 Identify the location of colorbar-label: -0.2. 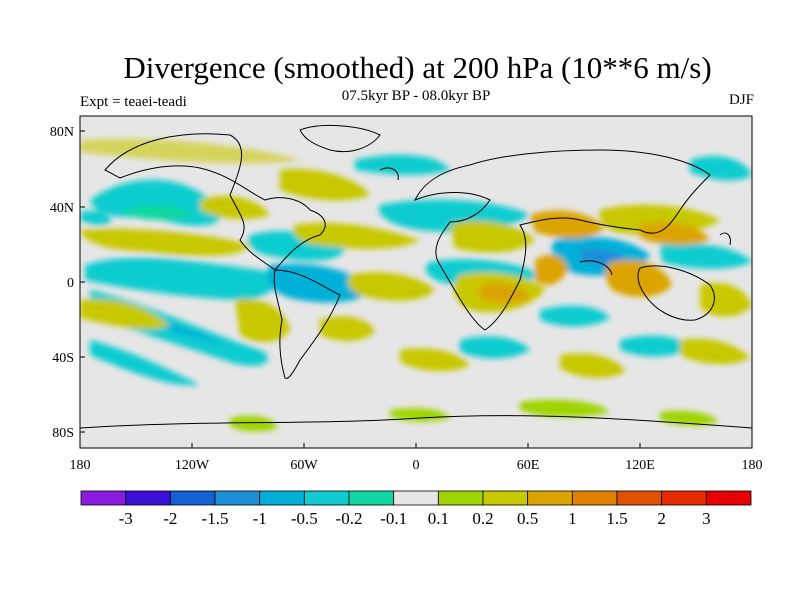
(349, 518).